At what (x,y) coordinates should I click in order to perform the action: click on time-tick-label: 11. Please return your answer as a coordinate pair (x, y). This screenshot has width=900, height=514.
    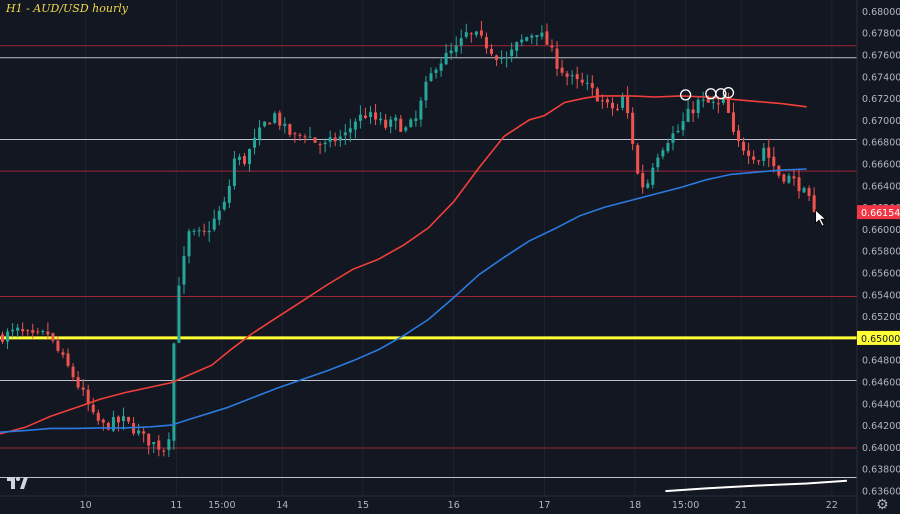
    Looking at the image, I should click on (176, 505).